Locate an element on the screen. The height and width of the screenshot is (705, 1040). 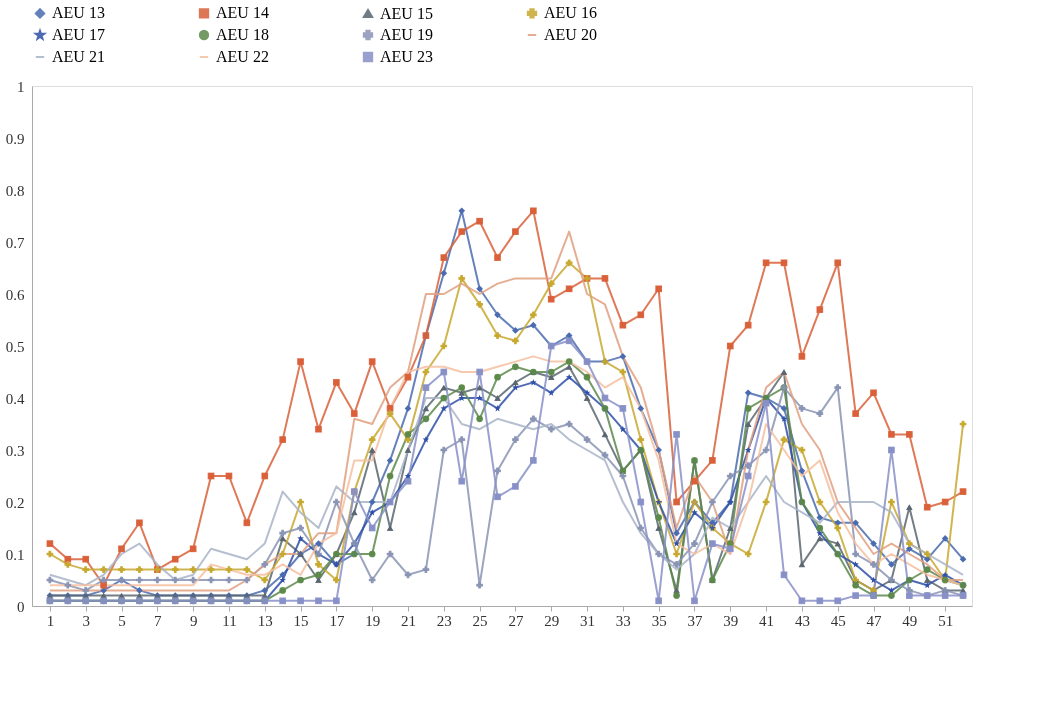
x-tick-label: 37 is located at coordinates (695, 620).